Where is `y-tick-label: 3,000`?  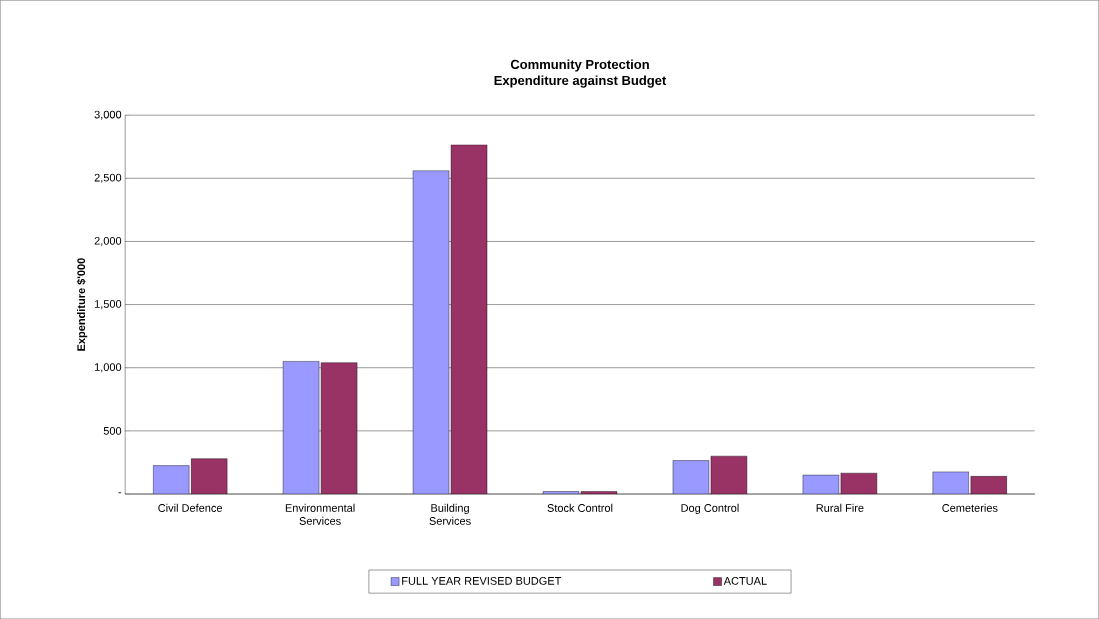 y-tick-label: 3,000 is located at coordinates (108, 115).